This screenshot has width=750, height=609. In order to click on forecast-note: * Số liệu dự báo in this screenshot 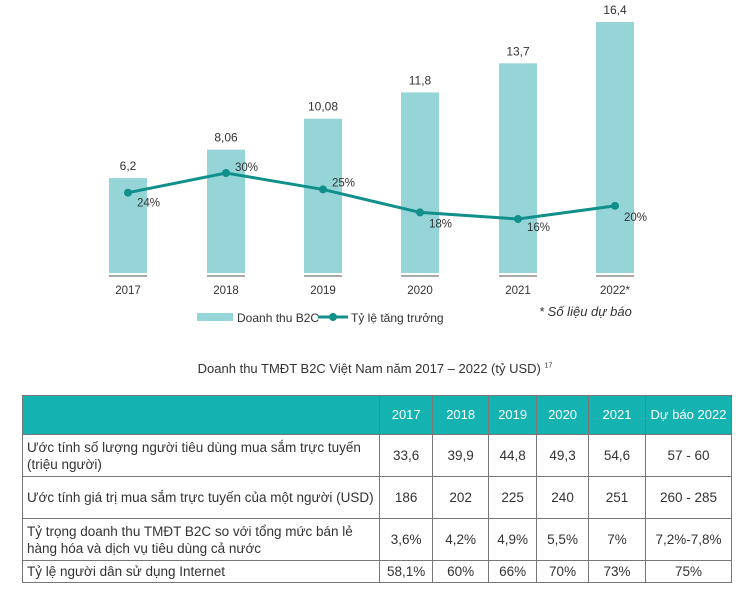, I will do `click(585, 311)`.